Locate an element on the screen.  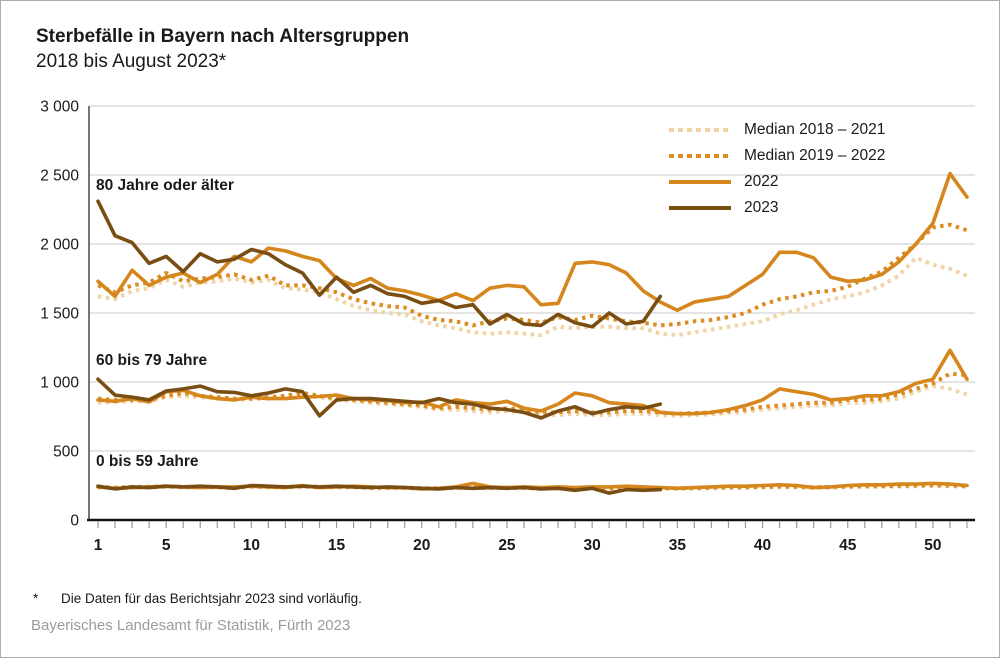
group-label-0-59: 0 bis 59 Jahre is located at coordinates (147, 461).